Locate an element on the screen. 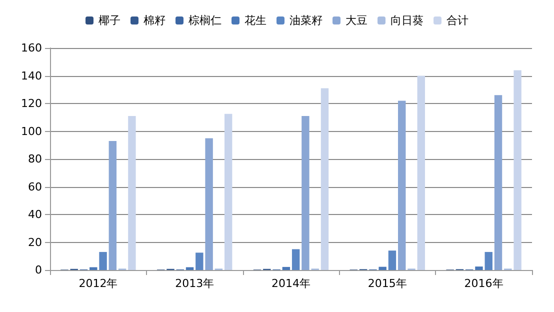 Image resolution: width=554 pixels, height=312 pixels. legend-label: 大豆 is located at coordinates (357, 20).